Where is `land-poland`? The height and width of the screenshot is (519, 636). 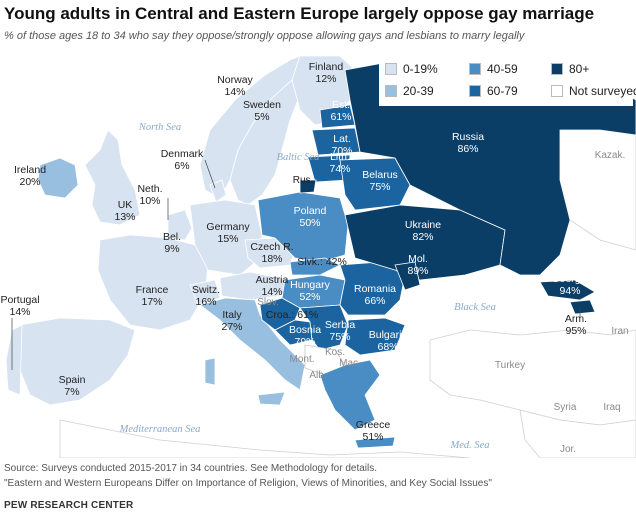 land-poland is located at coordinates (303, 227).